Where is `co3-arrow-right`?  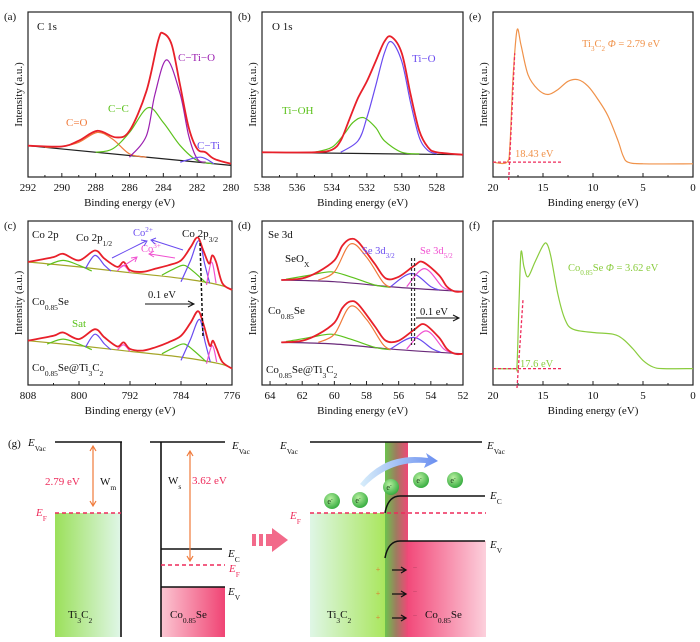
co3-arrow-right is located at coordinates (162, 254).